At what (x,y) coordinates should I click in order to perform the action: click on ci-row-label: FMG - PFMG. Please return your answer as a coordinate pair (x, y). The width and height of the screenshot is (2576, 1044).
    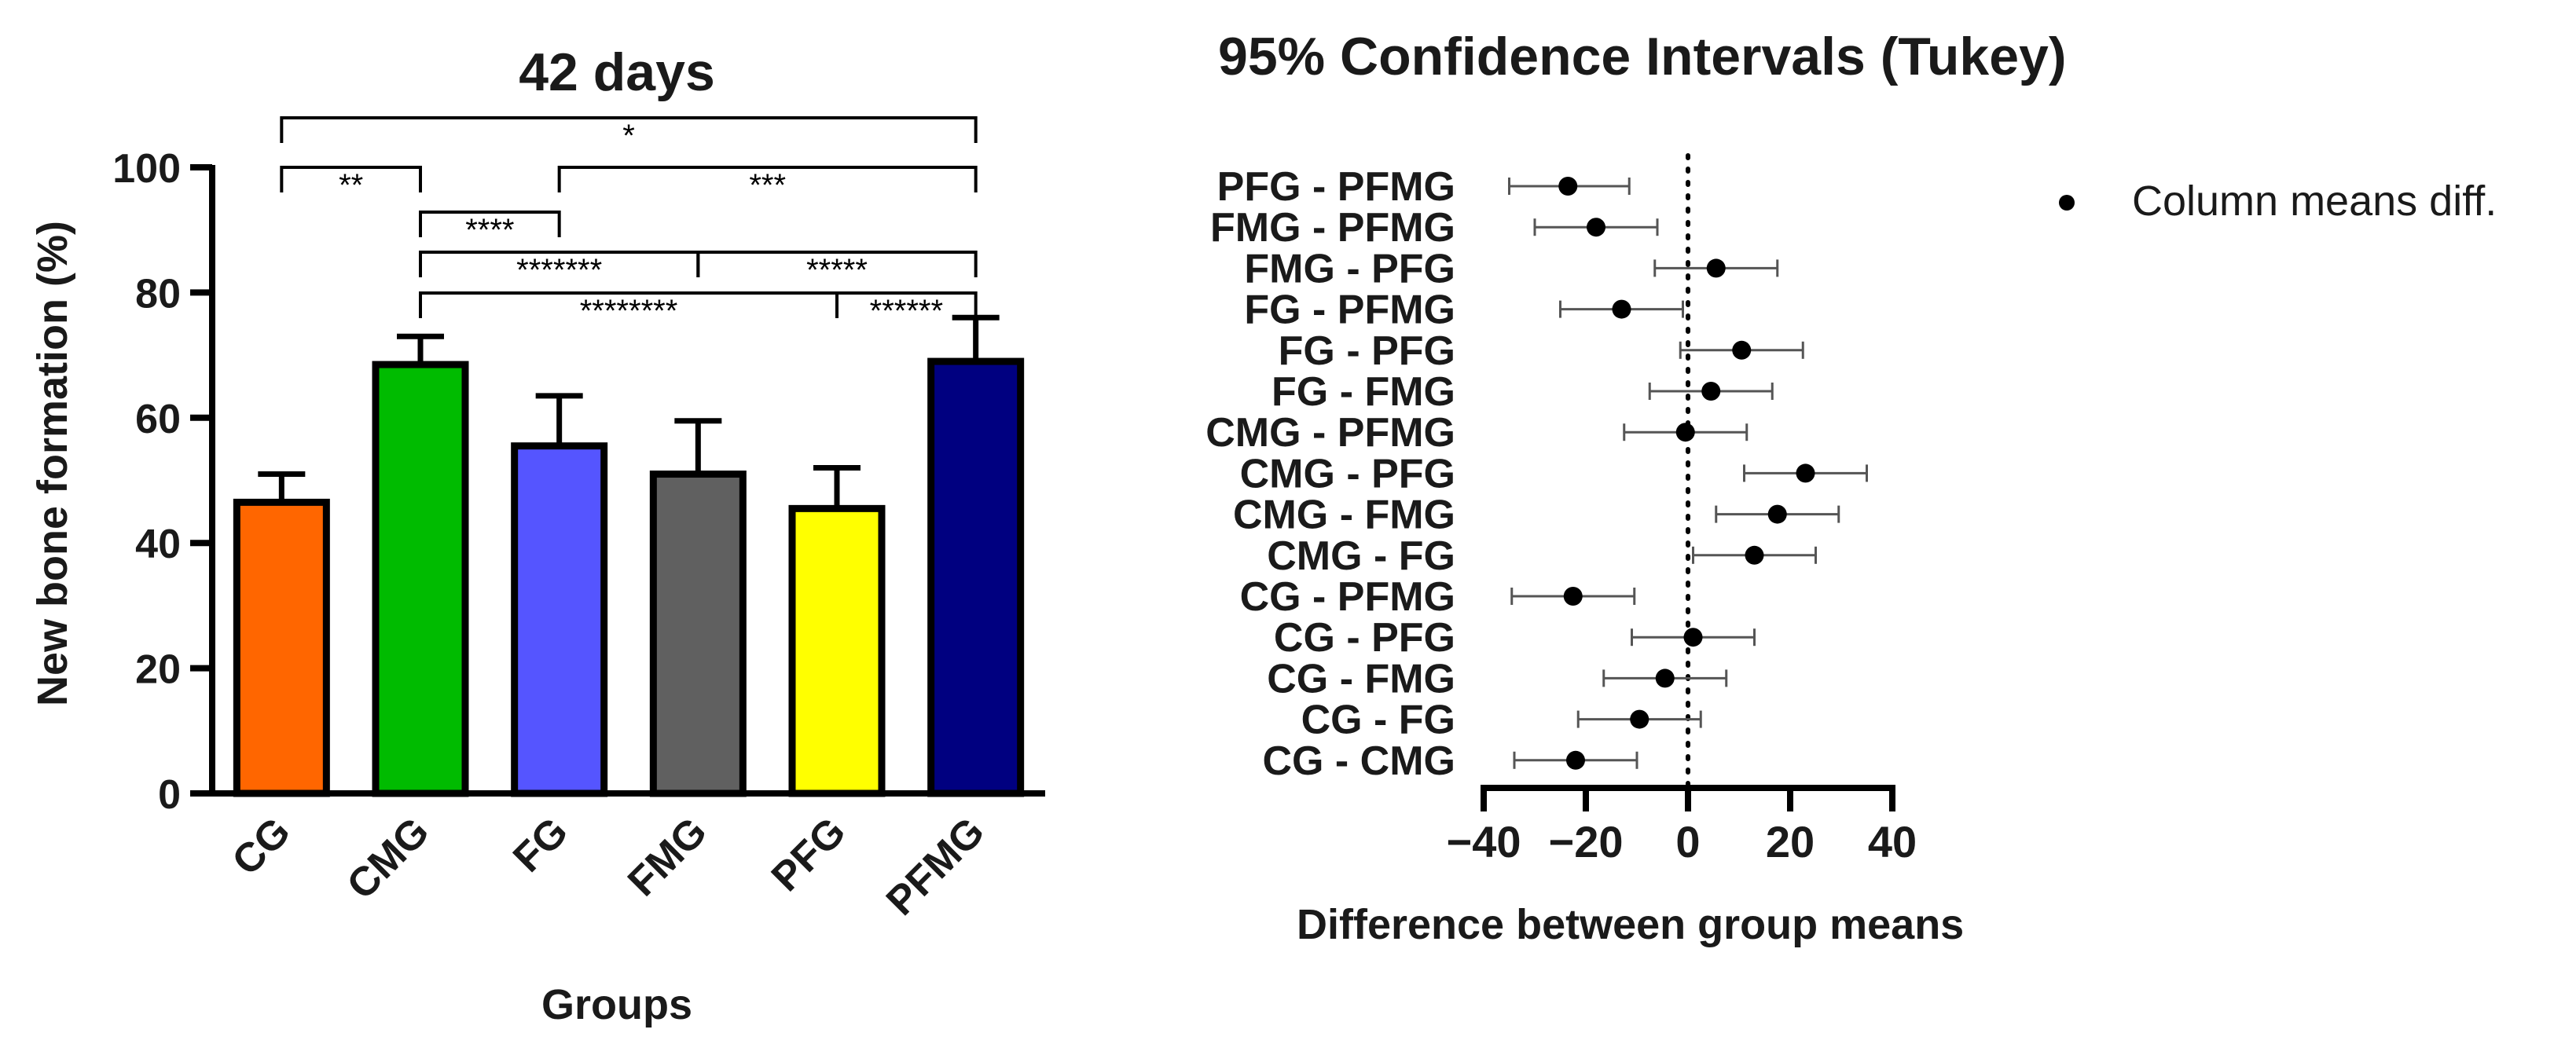
    Looking at the image, I should click on (1332, 228).